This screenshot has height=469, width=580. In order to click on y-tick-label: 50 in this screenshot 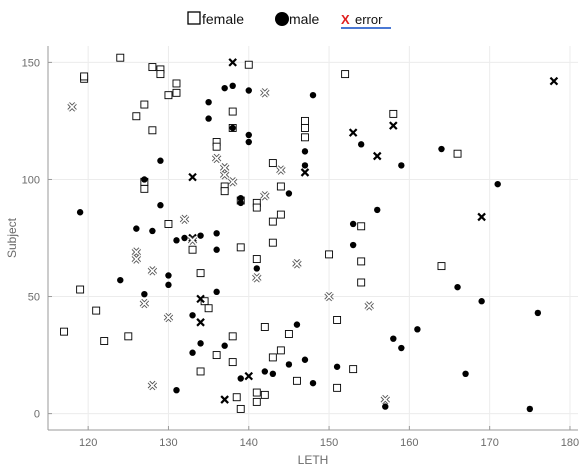, I will do `click(34, 298)`.